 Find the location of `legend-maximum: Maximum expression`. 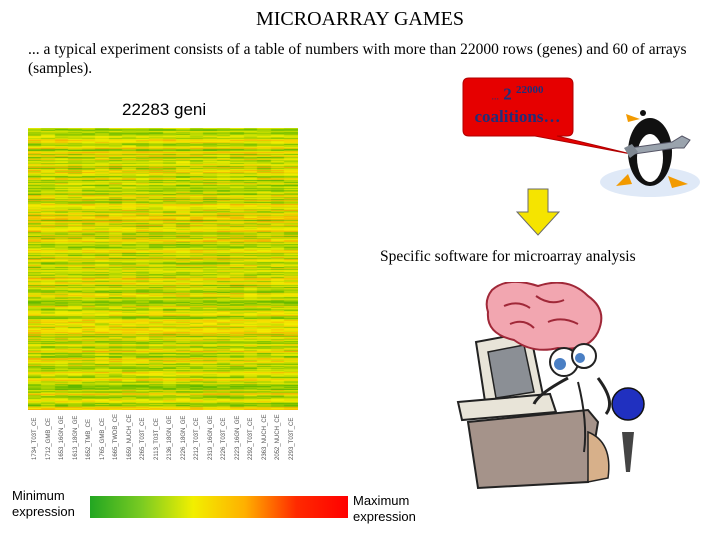

legend-maximum: Maximum expression is located at coordinates (384, 509).